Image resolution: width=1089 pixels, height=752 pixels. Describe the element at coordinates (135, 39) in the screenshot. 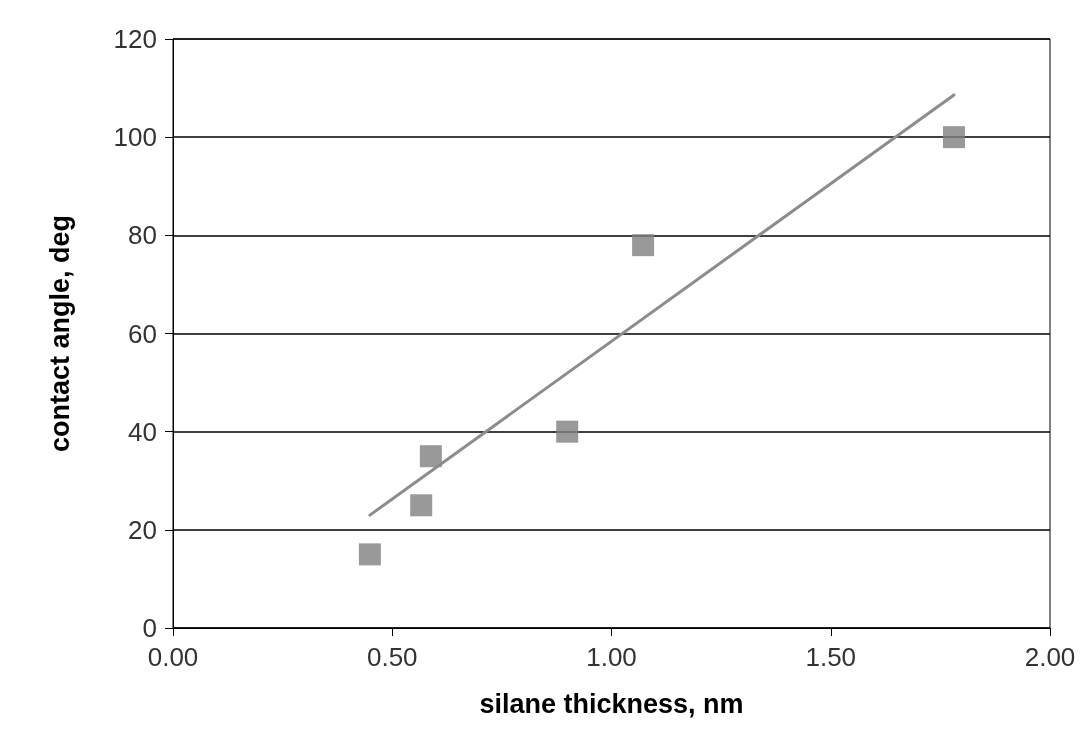

I see `y-tick-label: 120` at that location.